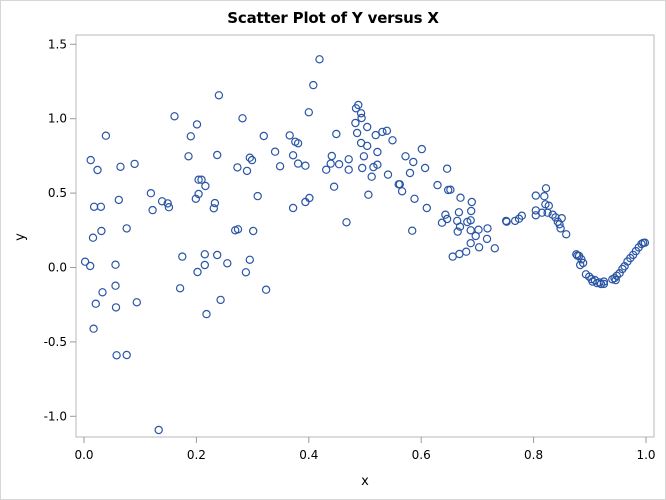 Image resolution: width=666 pixels, height=500 pixels. Describe the element at coordinates (57, 268) in the screenshot. I see `y-tick-label: 0.0` at that location.